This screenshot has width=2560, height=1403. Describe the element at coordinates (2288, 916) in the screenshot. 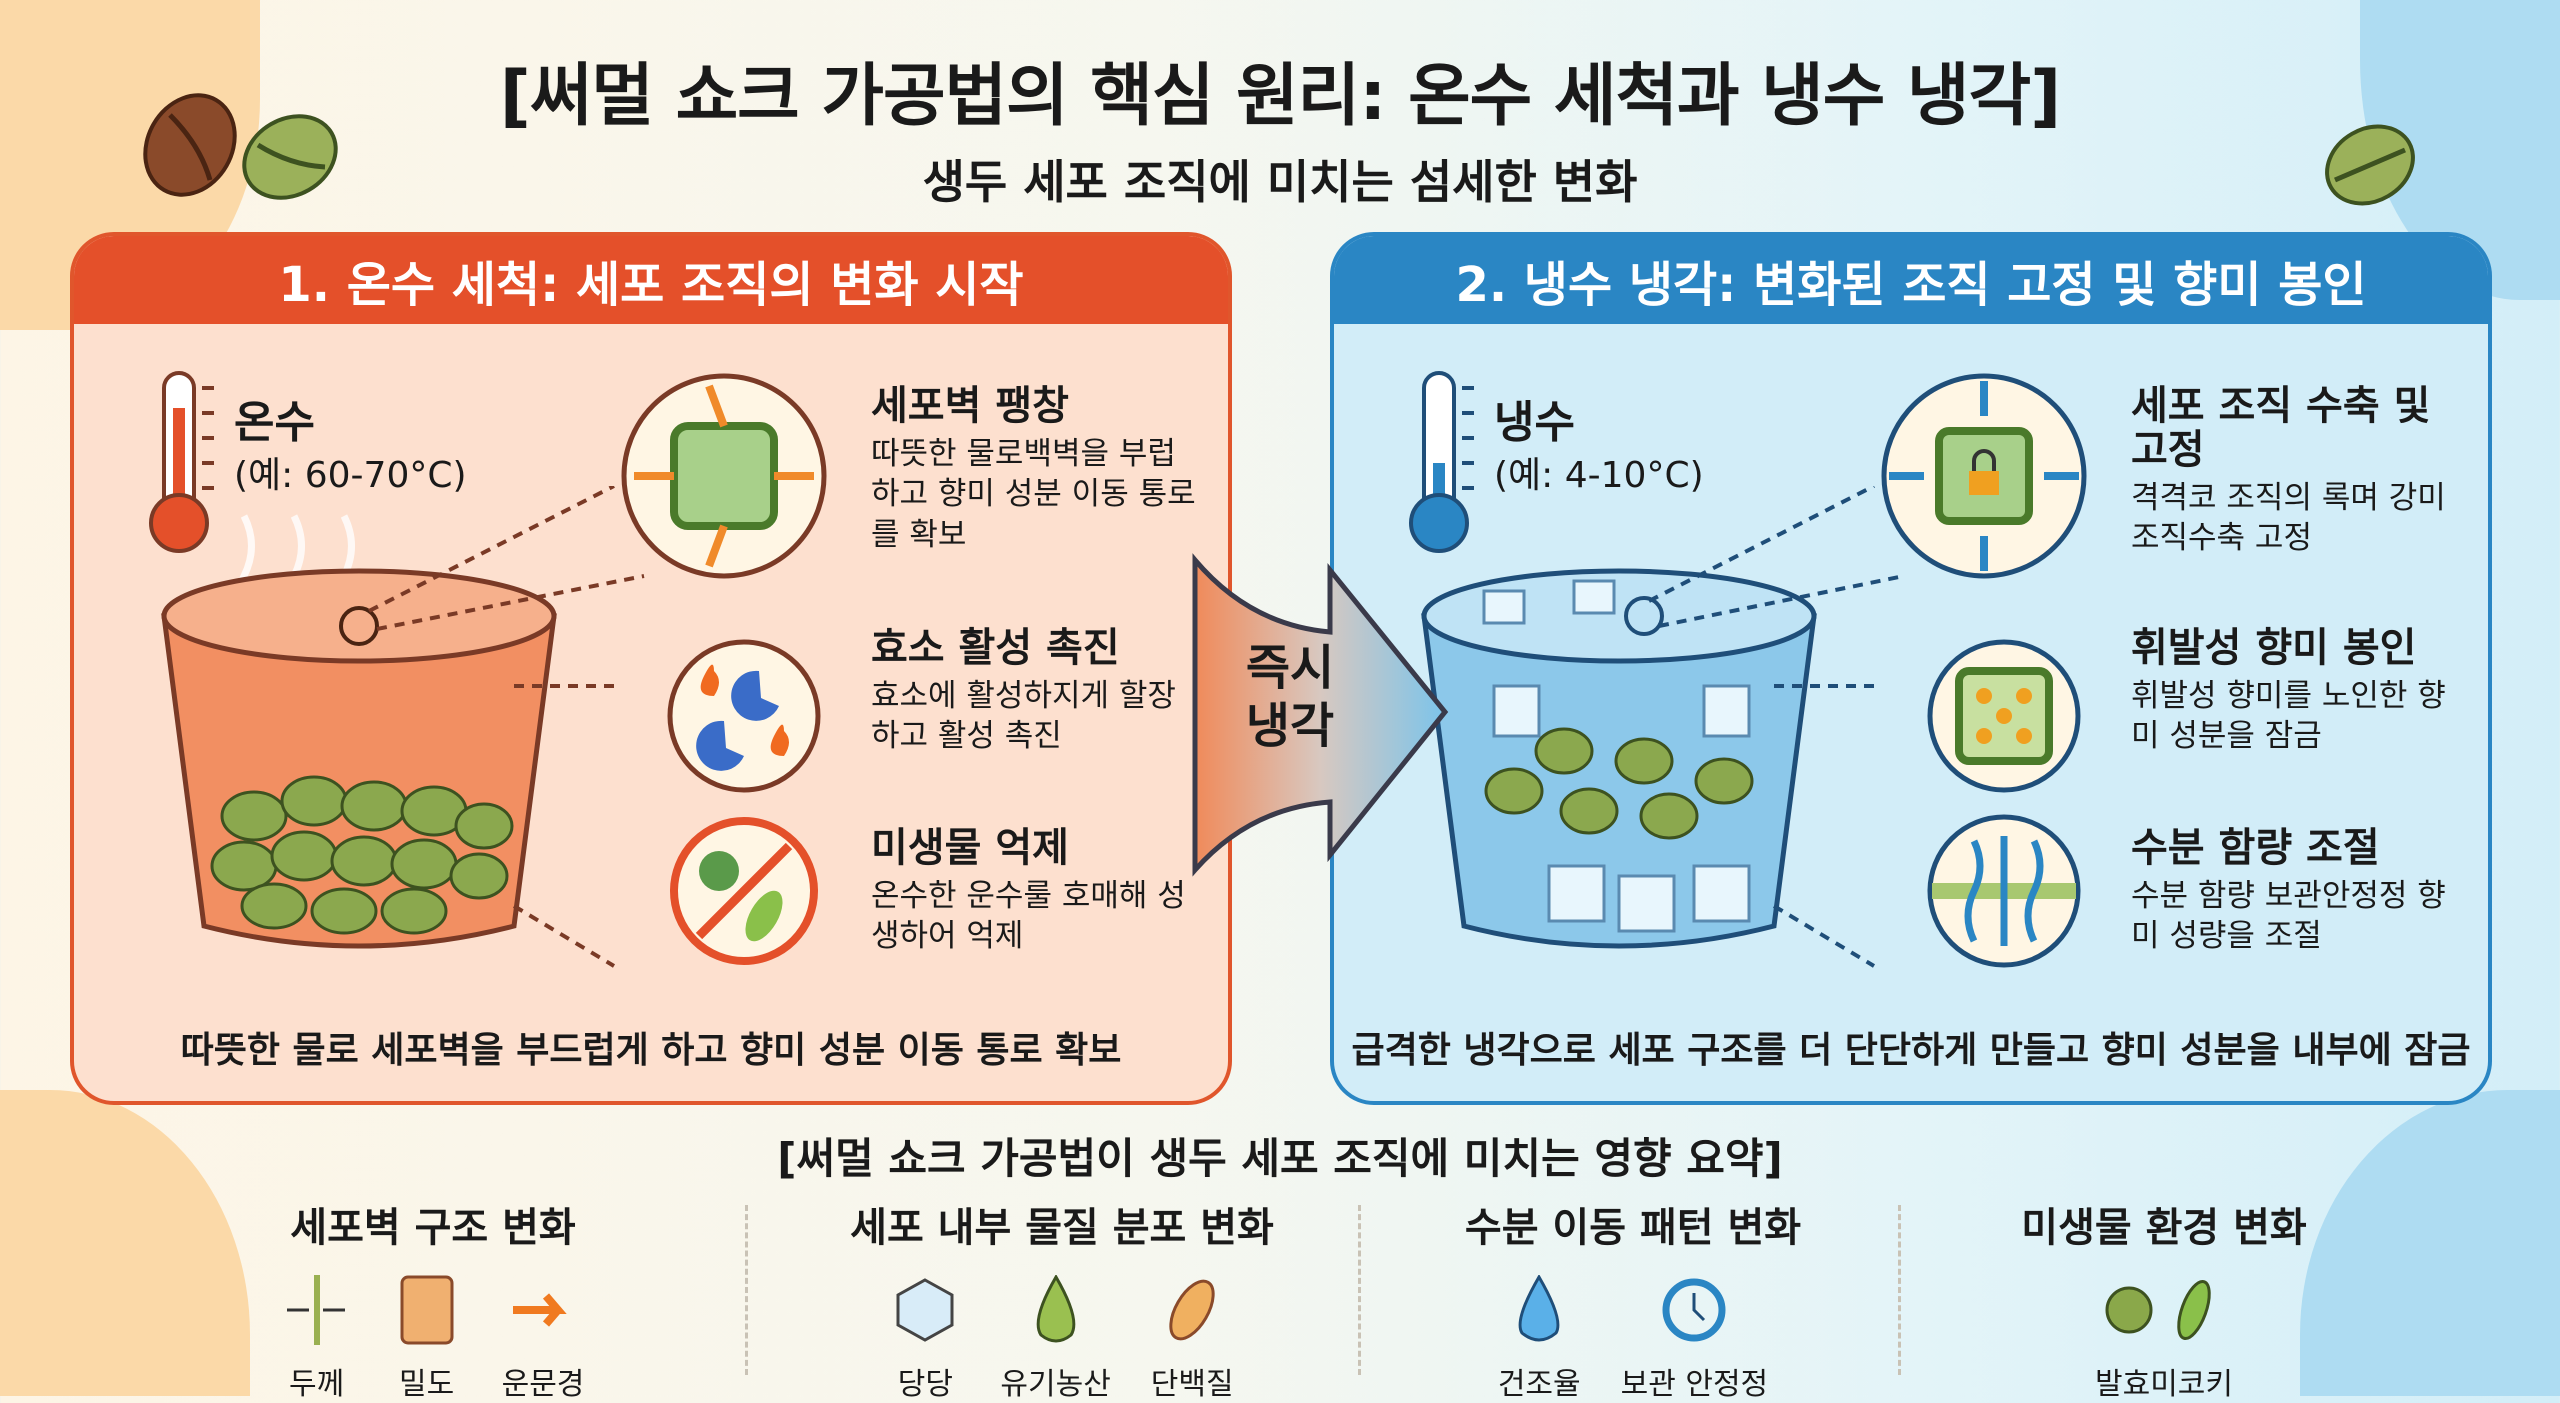

I see `feature-desc: 수분 함량 보관안정정 향미 성량을 조절` at that location.